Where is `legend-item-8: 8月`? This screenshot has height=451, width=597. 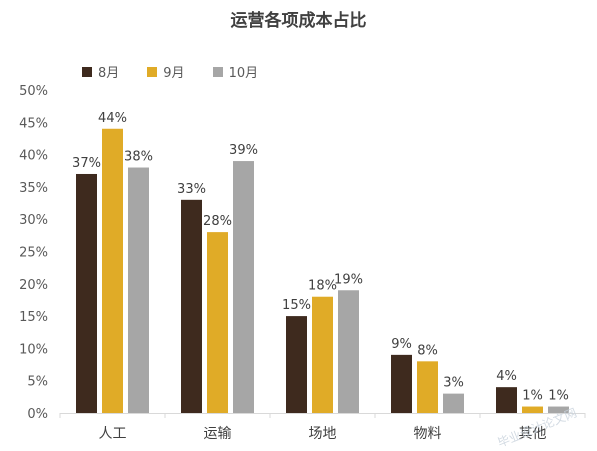 legend-item-8: 8月 is located at coordinates (100, 71).